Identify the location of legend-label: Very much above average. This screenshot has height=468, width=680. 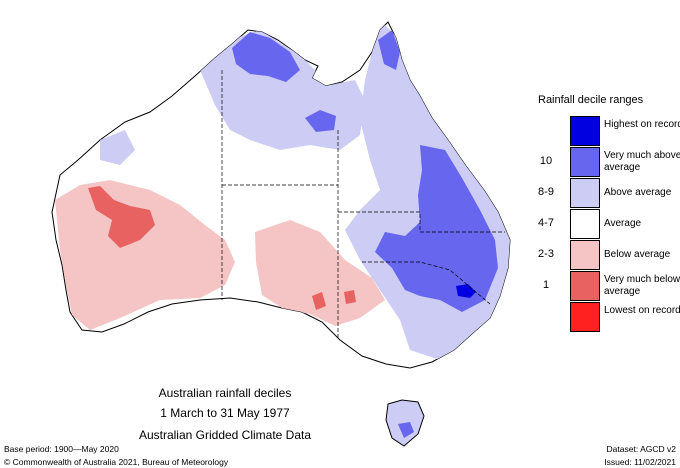
(642, 161).